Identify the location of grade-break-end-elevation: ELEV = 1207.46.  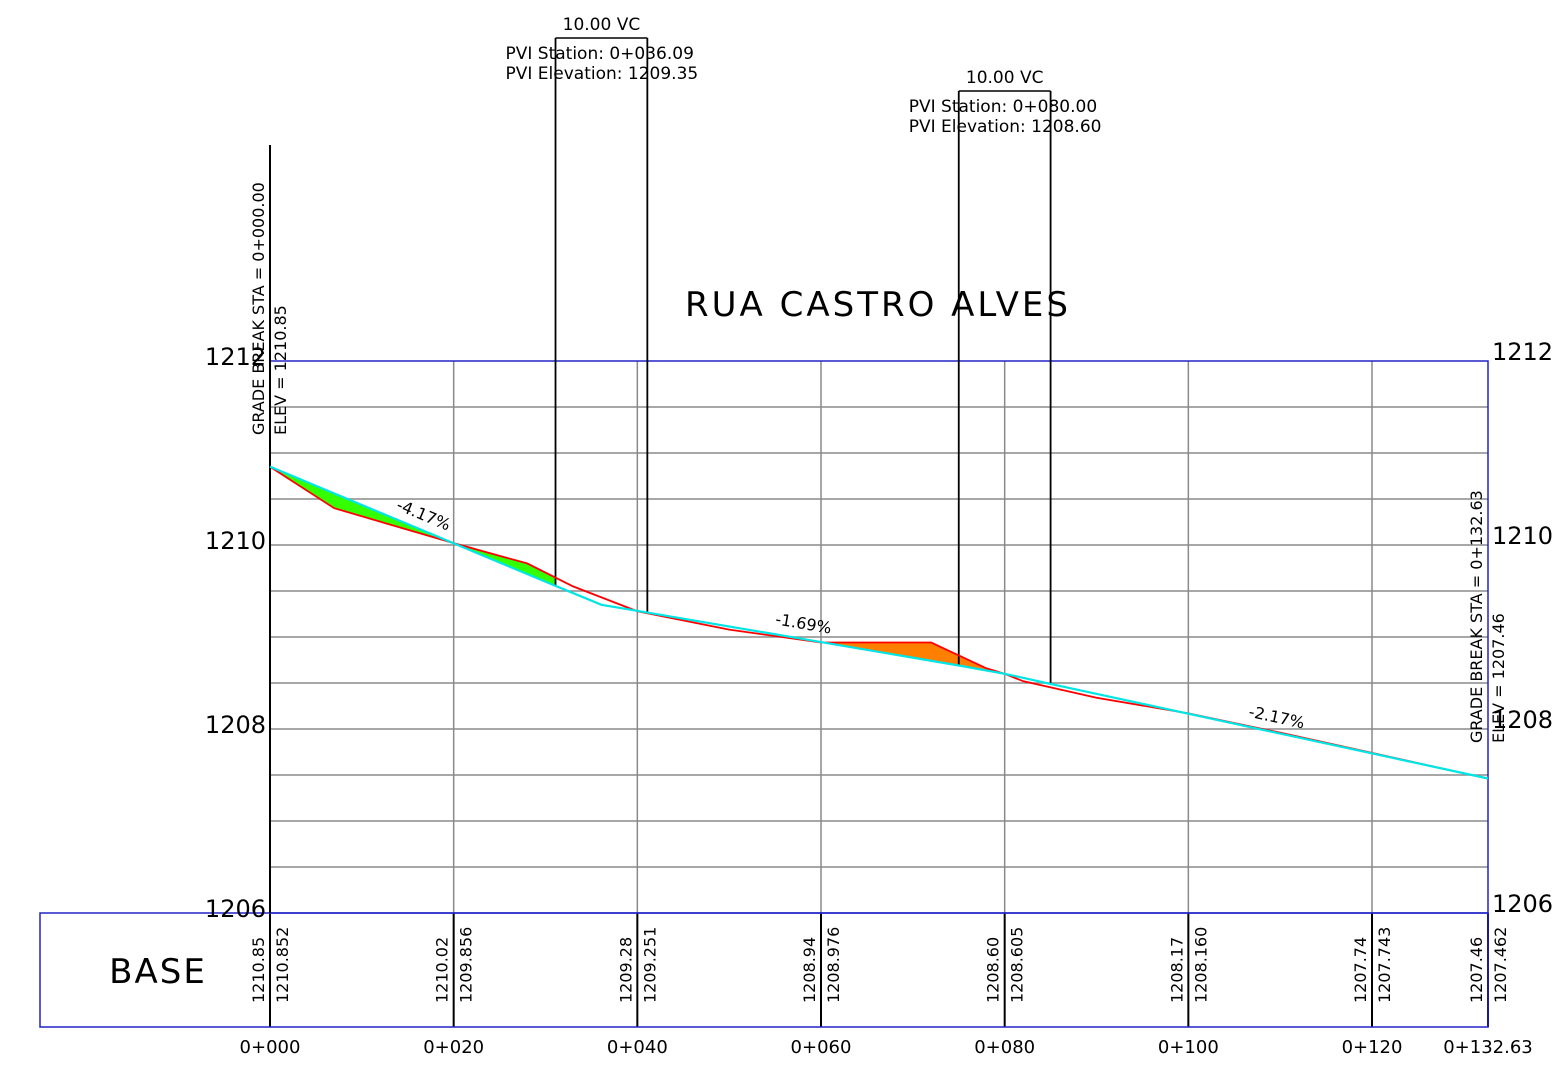
(1498, 678).